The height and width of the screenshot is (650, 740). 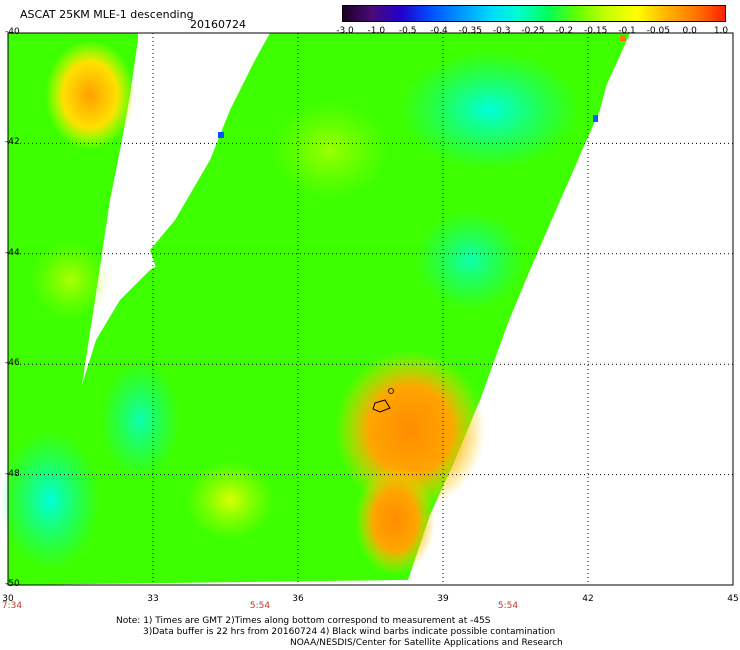 I want to click on yellow-patch-north, so click(x=330, y=150).